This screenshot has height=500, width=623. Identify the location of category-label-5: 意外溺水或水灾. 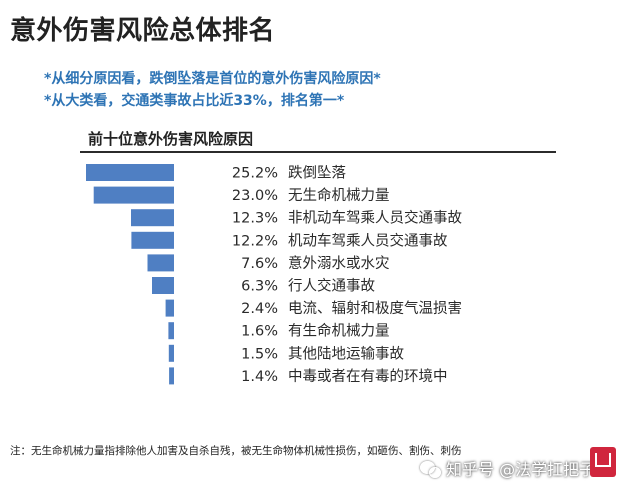
(339, 263).